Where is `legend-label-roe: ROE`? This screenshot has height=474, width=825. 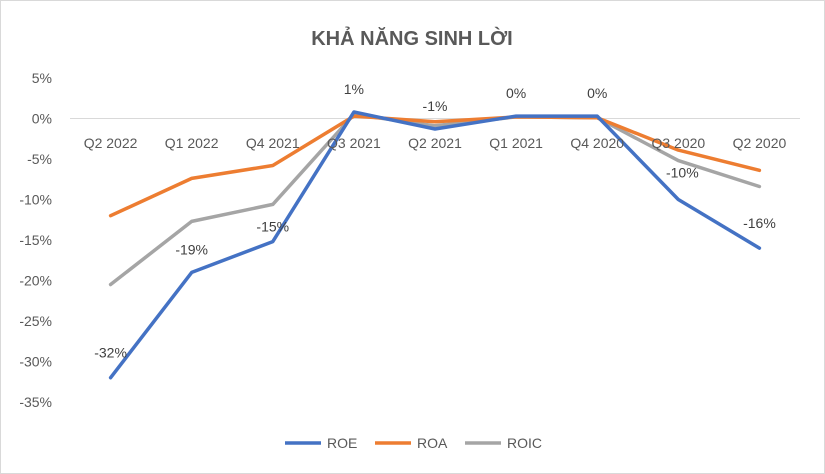 legend-label-roe: ROE is located at coordinates (342, 443).